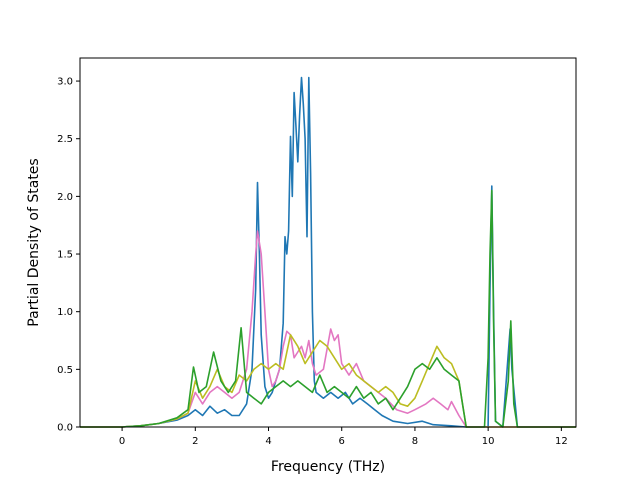 The width and height of the screenshot is (640, 480). Describe the element at coordinates (65, 197) in the screenshot. I see `y-tick-label: 2.0` at that location.